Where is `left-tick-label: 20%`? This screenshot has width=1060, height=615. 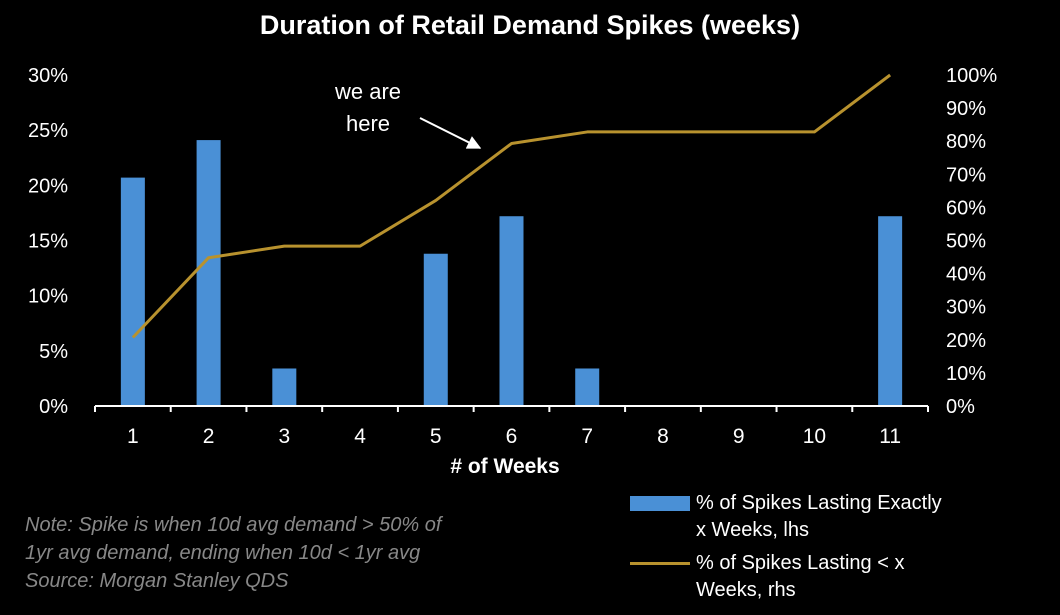 left-tick-label: 20% is located at coordinates (48, 186).